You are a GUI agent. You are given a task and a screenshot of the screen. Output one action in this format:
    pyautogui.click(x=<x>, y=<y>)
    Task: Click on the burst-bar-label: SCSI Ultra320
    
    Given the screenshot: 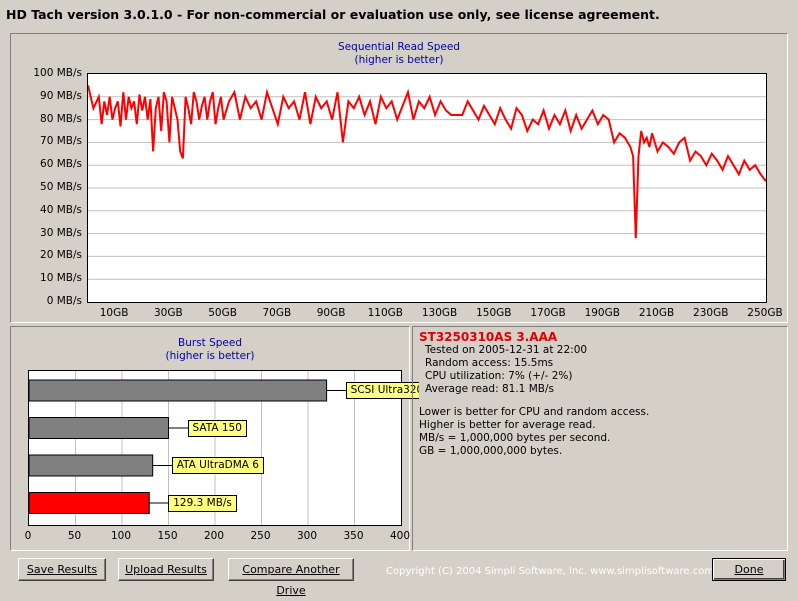 What is the action you would take?
    pyautogui.click(x=387, y=390)
    